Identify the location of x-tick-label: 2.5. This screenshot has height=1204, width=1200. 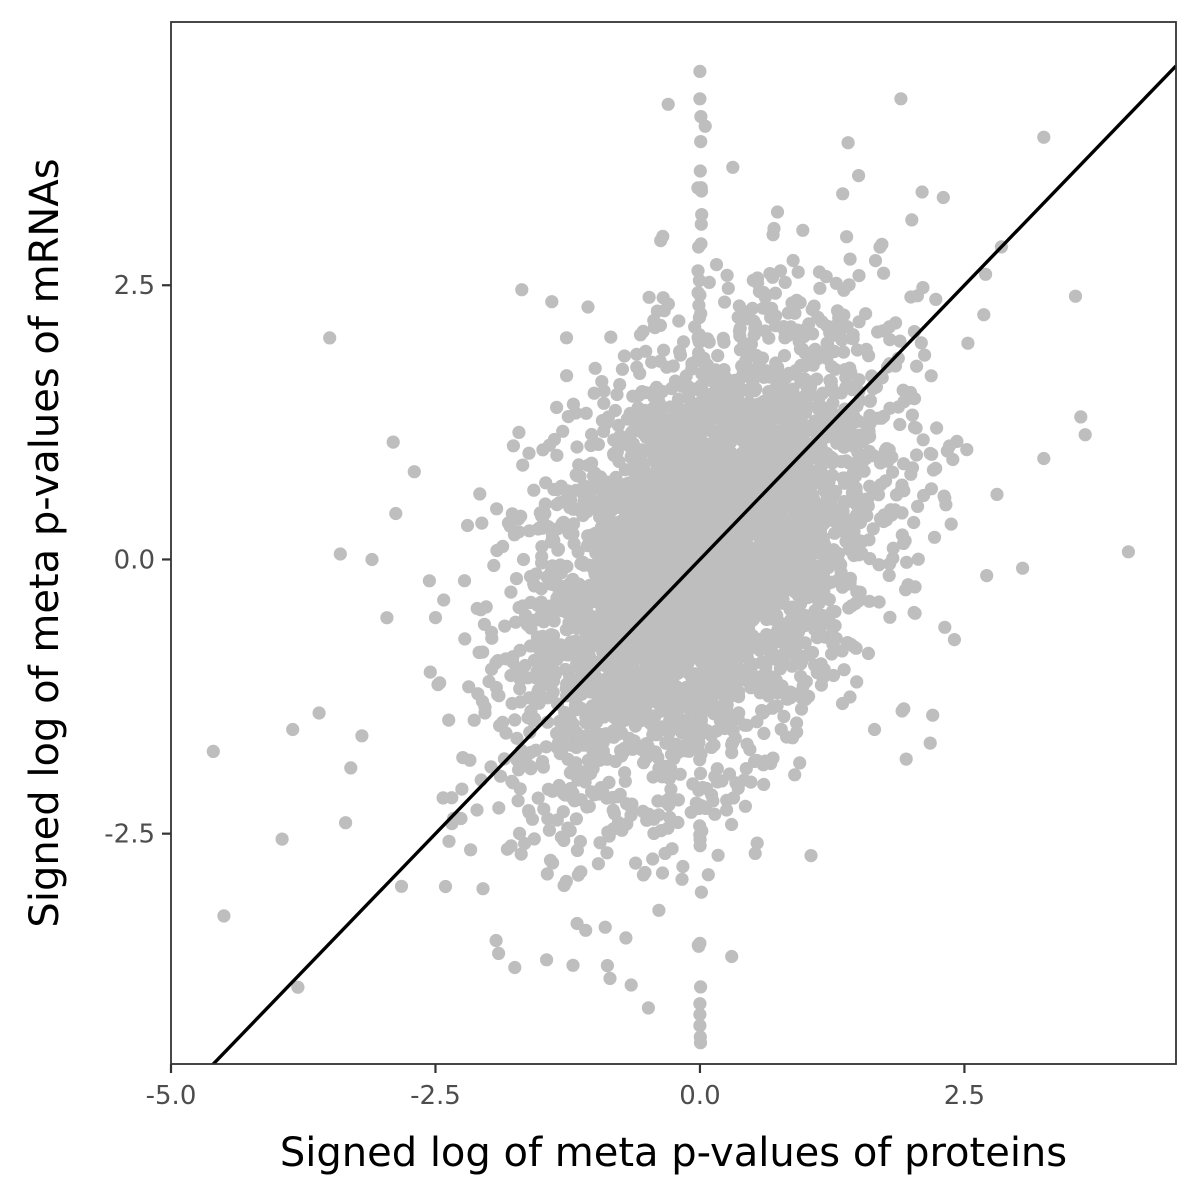
(964, 1096).